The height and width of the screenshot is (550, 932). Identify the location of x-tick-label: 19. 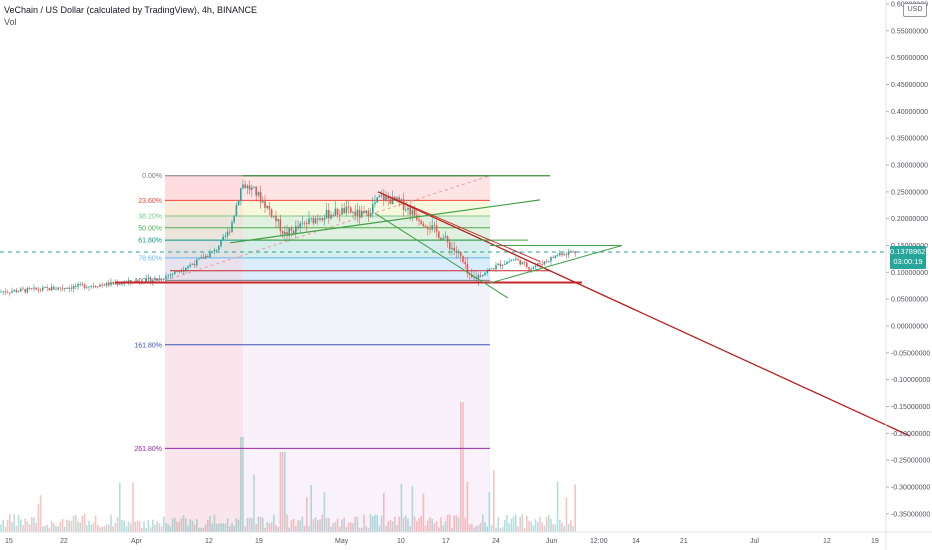
(259, 541).